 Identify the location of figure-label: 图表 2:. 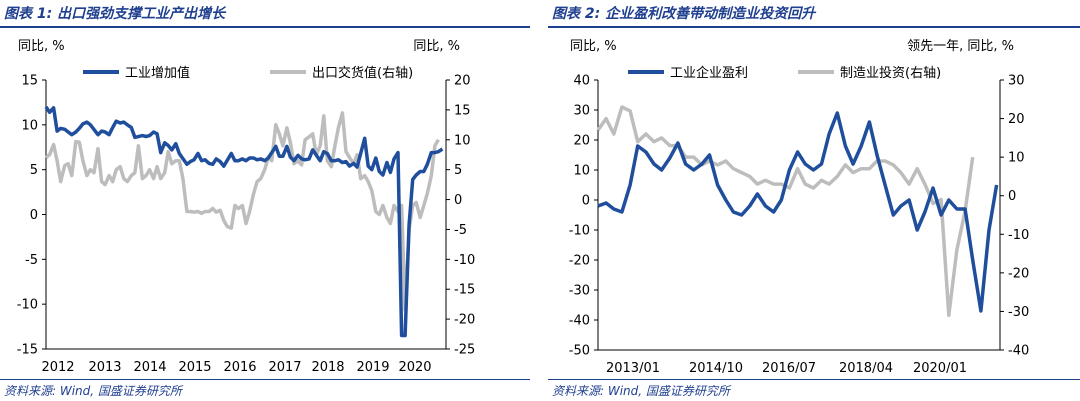
(576, 14).